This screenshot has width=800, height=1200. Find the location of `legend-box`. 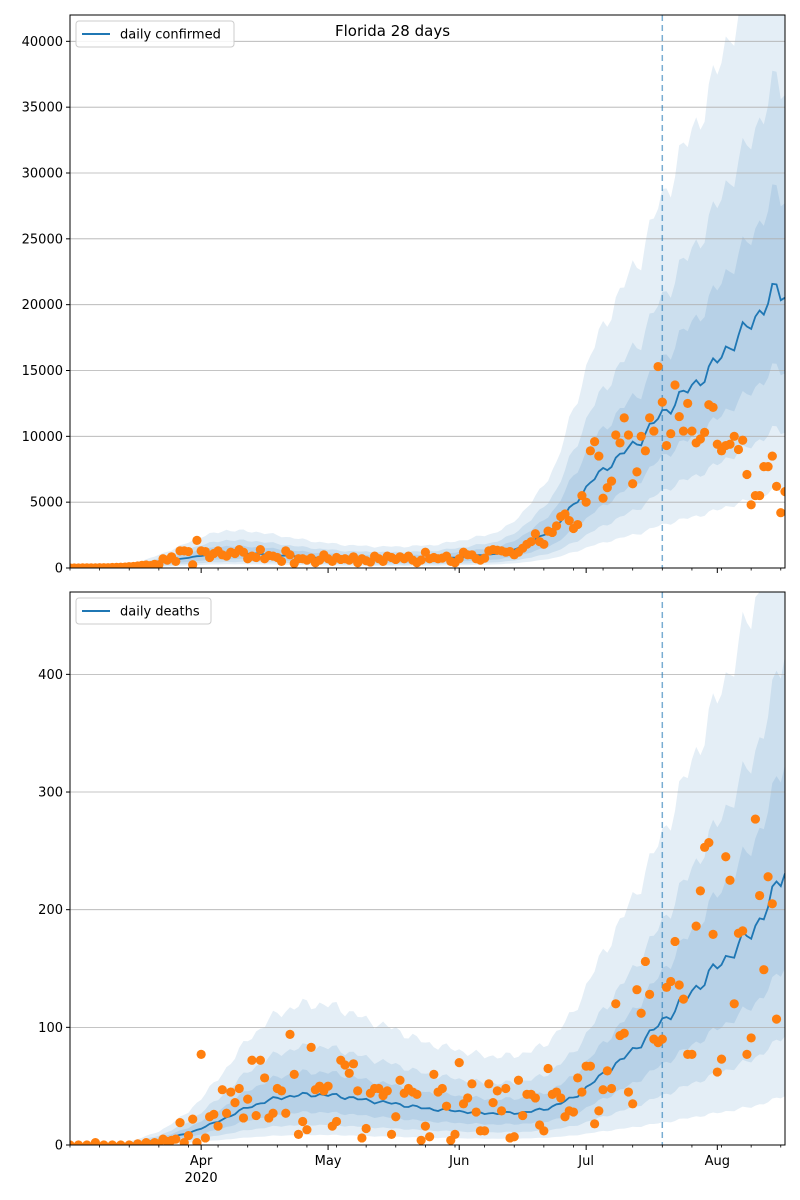

legend-box is located at coordinates (155, 34).